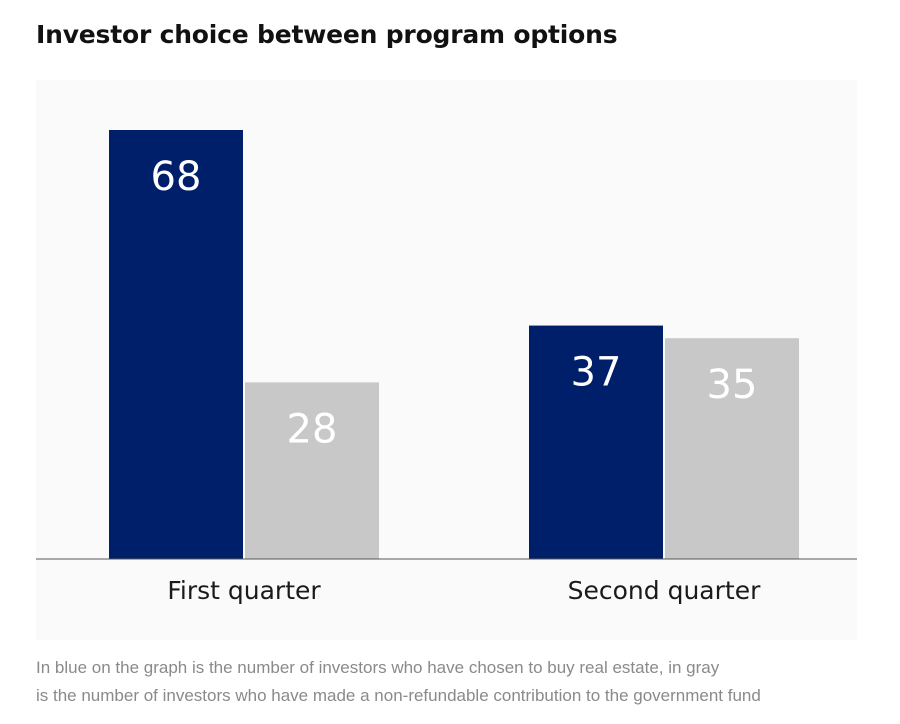  What do you see at coordinates (732, 448) in the screenshot?
I see `bar-government-fund-q2` at bounding box center [732, 448].